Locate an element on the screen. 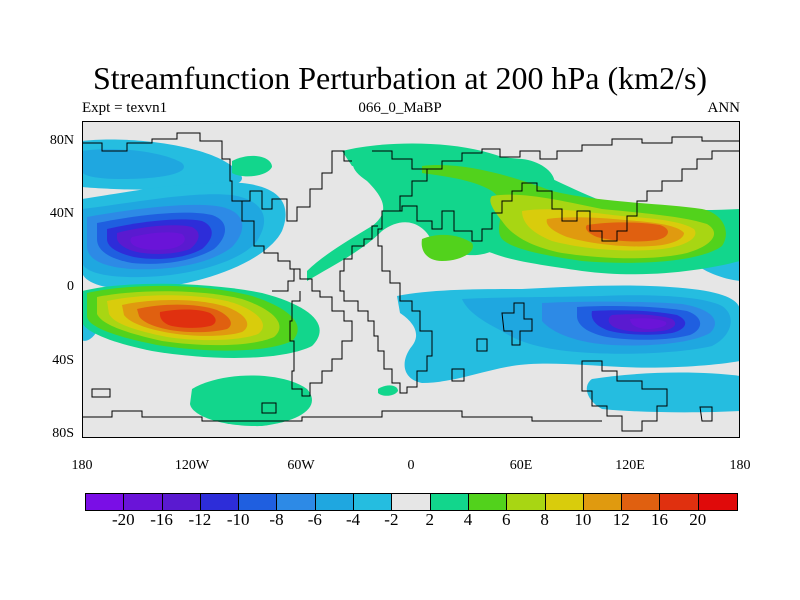 The image size is (800, 600). negative-anomaly-north-pacific is located at coordinates (184, 214).